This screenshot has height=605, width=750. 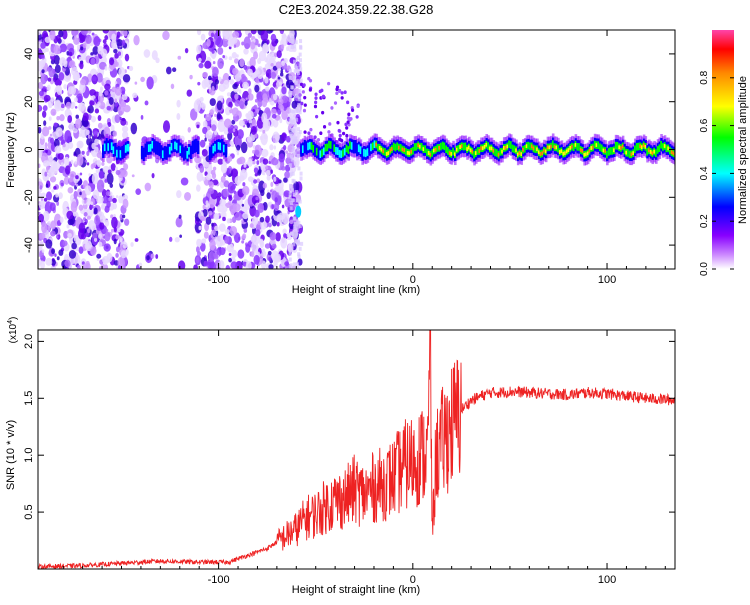 What do you see at coordinates (723, 149) in the screenshot?
I see `colorbar-gradient` at bounding box center [723, 149].